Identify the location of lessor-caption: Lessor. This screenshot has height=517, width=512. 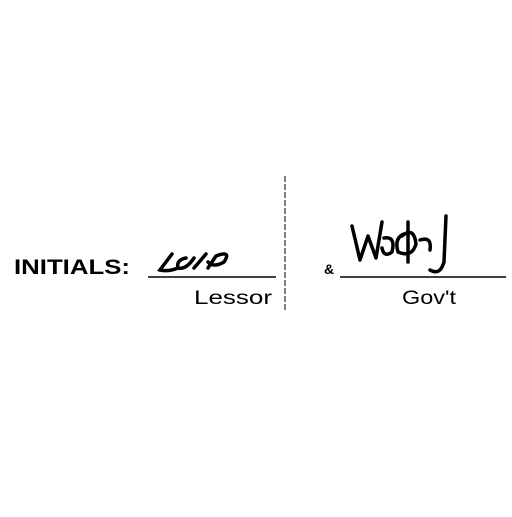
(233, 298).